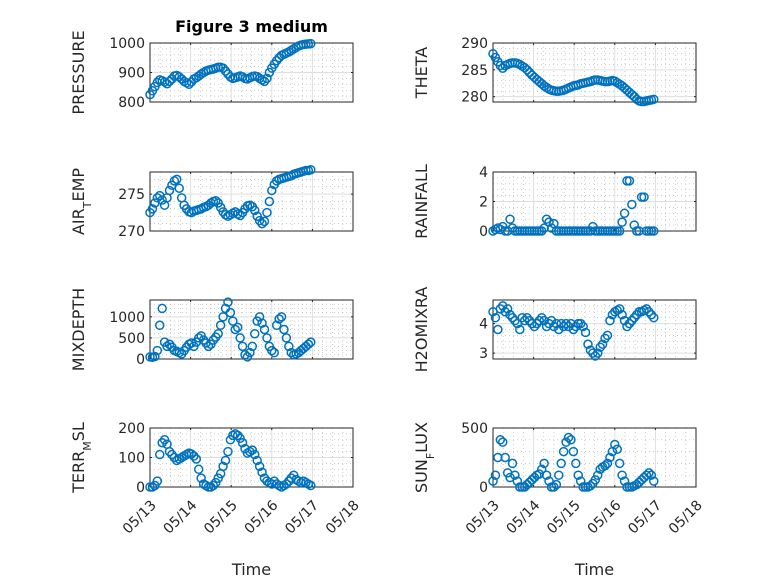 The width and height of the screenshot is (778, 583). What do you see at coordinates (554, 202) in the screenshot?
I see `panel-rainfall: 0 2 4 RAINFALL` at bounding box center [554, 202].